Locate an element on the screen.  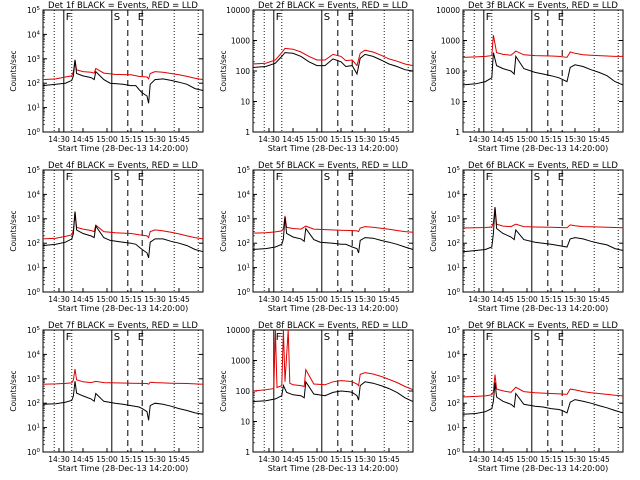
y-tick-label: 105 is located at coordinates (34, 330).